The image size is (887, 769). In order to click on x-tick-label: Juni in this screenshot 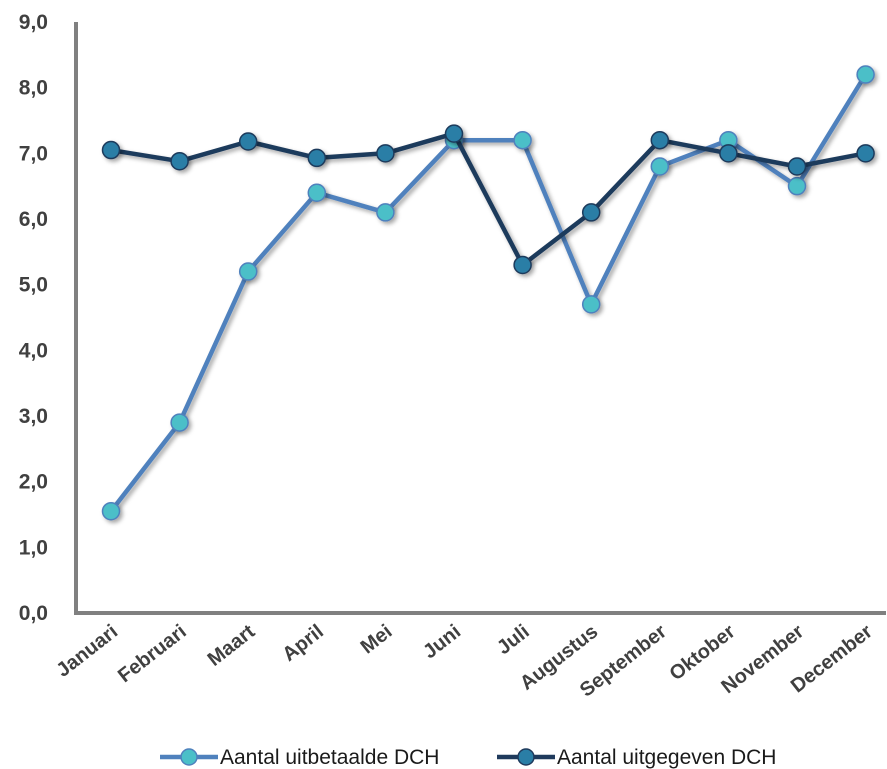, I will do `click(442, 642)`.